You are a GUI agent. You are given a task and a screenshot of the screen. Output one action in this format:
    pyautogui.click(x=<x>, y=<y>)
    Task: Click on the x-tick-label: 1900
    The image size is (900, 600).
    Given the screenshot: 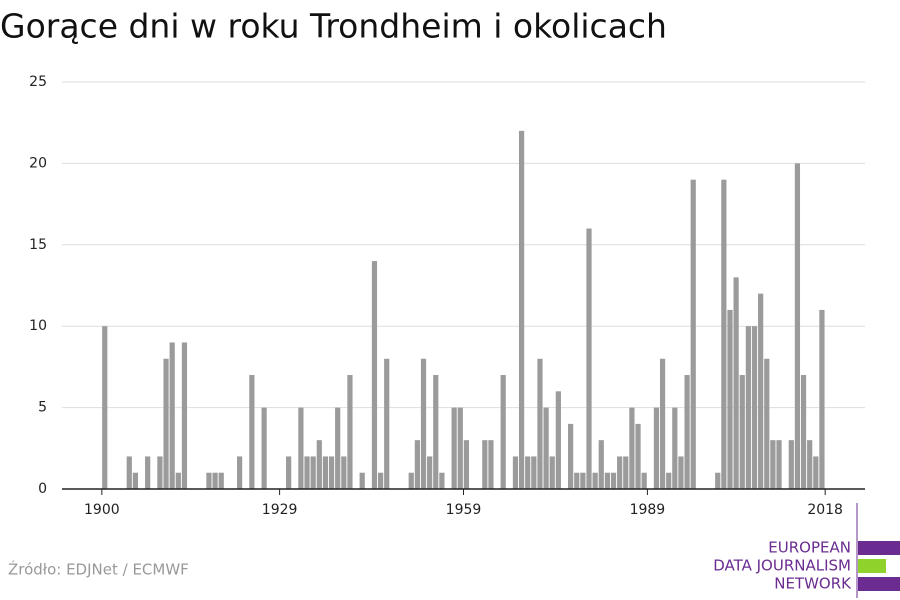 What is the action you would take?
    pyautogui.click(x=102, y=510)
    